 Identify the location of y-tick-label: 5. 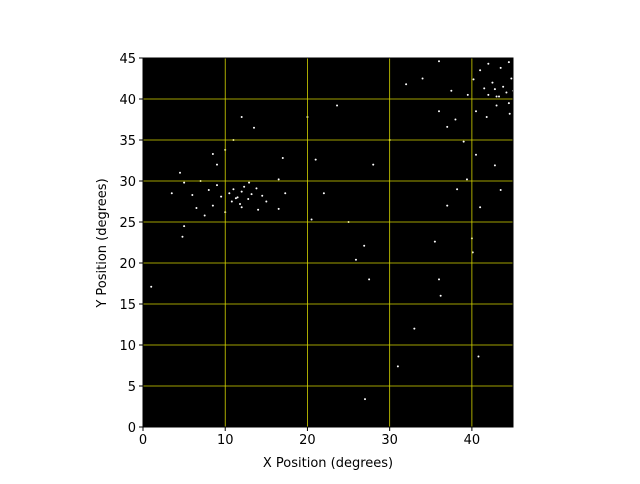
(132, 387).